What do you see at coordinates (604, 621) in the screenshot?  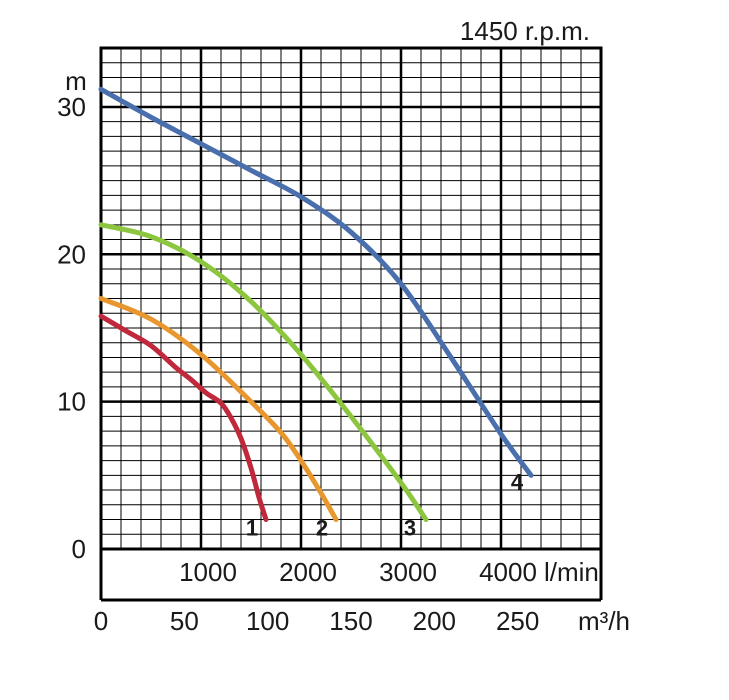 I see `x-axis-unit-m3h: m³/h` at bounding box center [604, 621].